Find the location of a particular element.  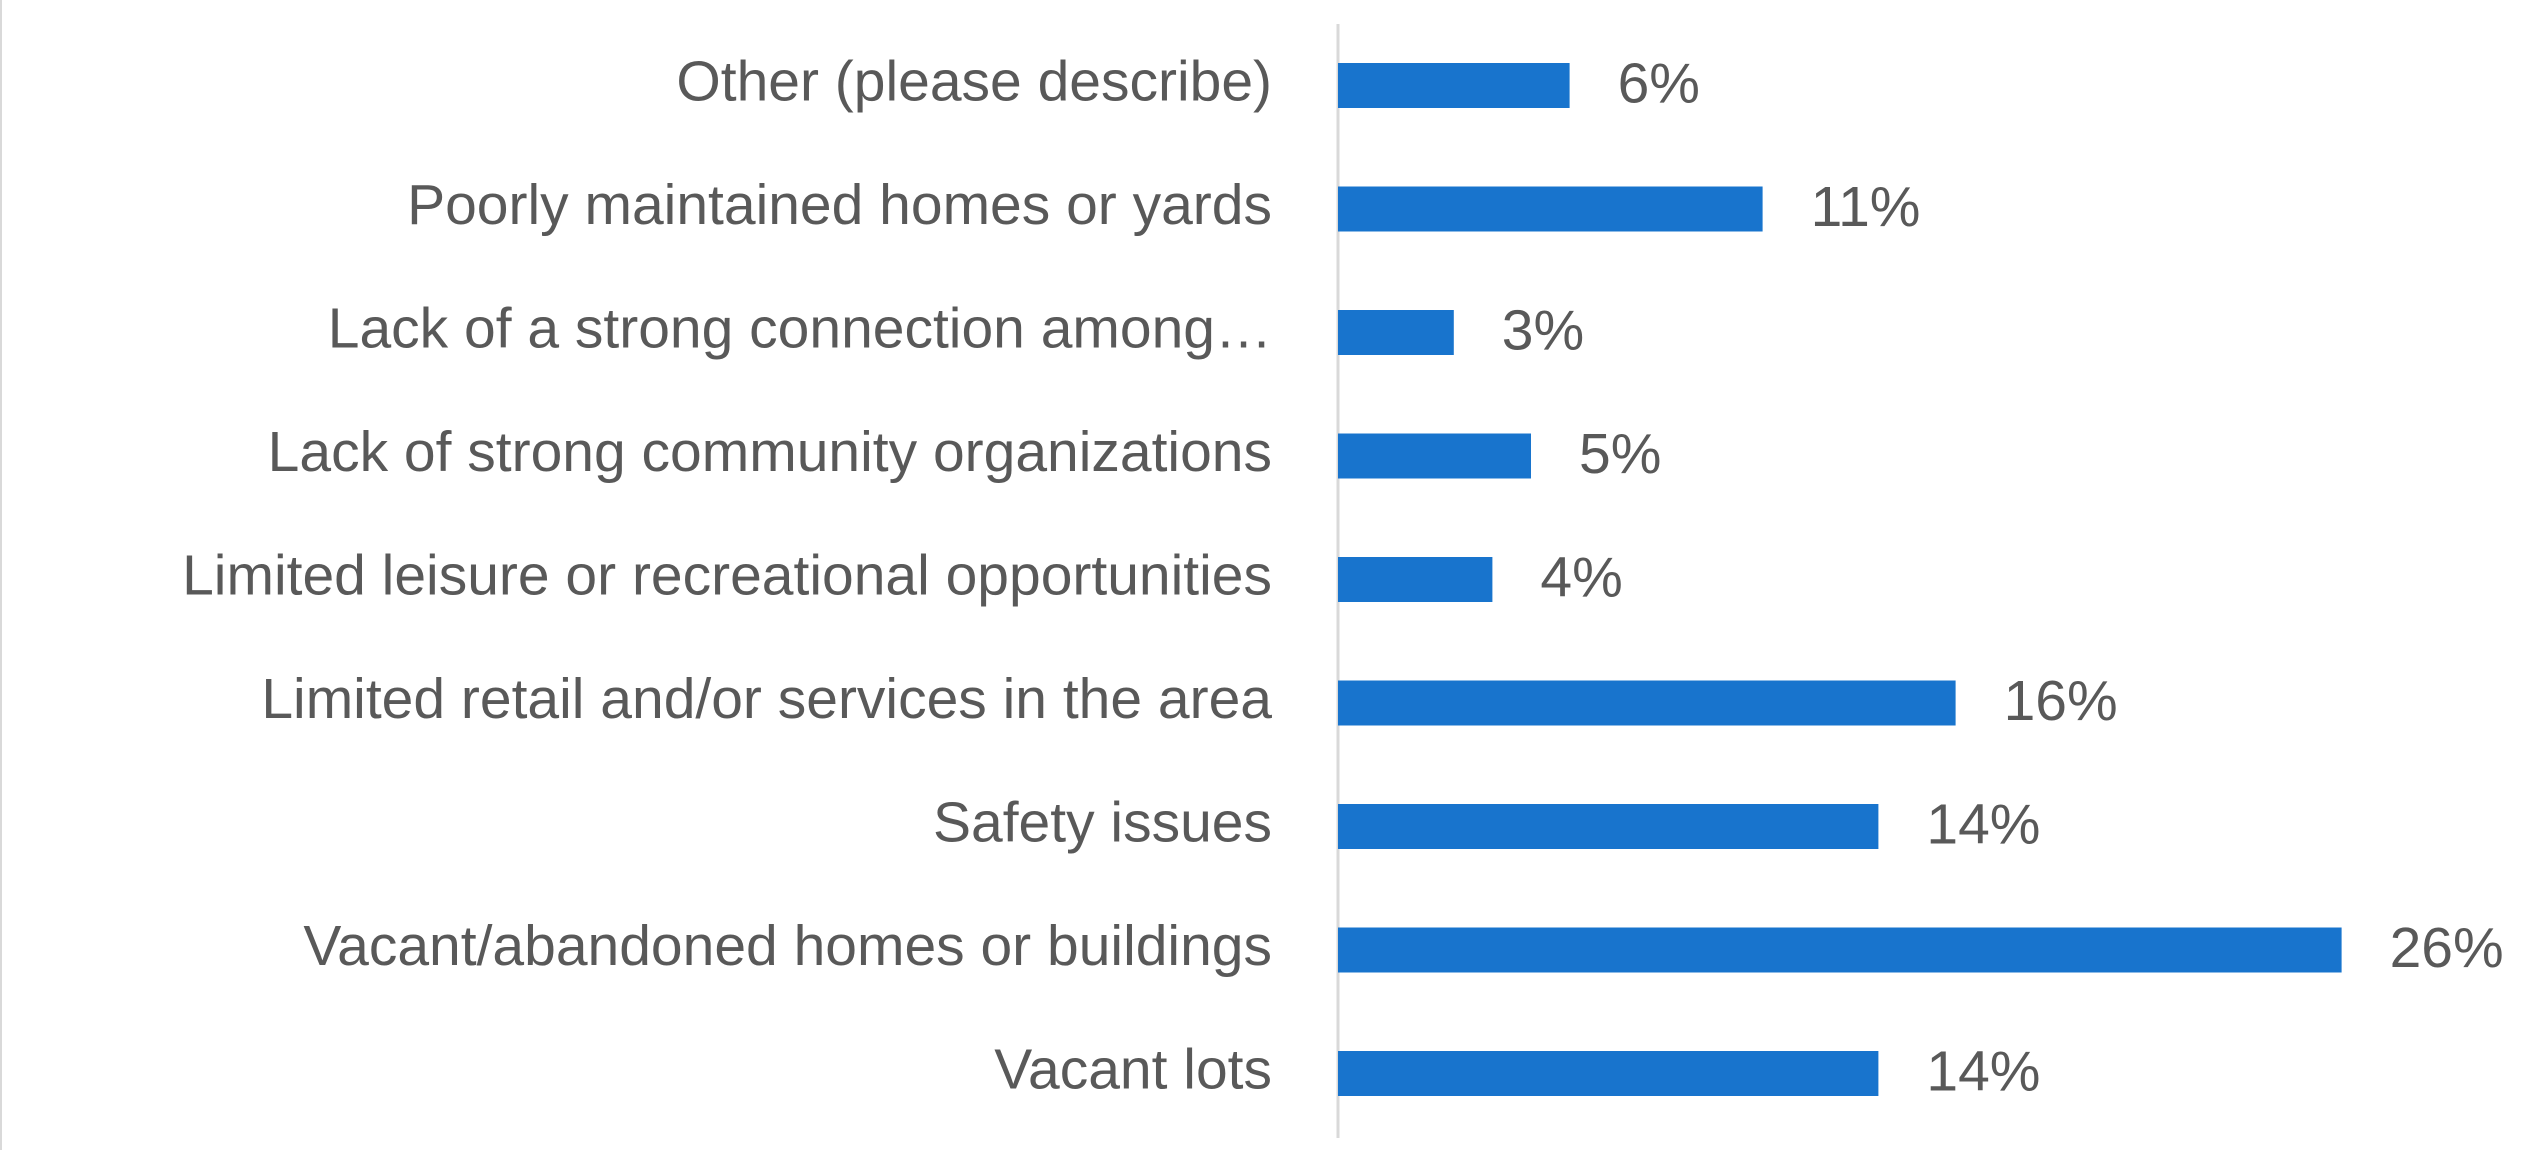

category-label: Other (please describe) is located at coordinates (974, 82).